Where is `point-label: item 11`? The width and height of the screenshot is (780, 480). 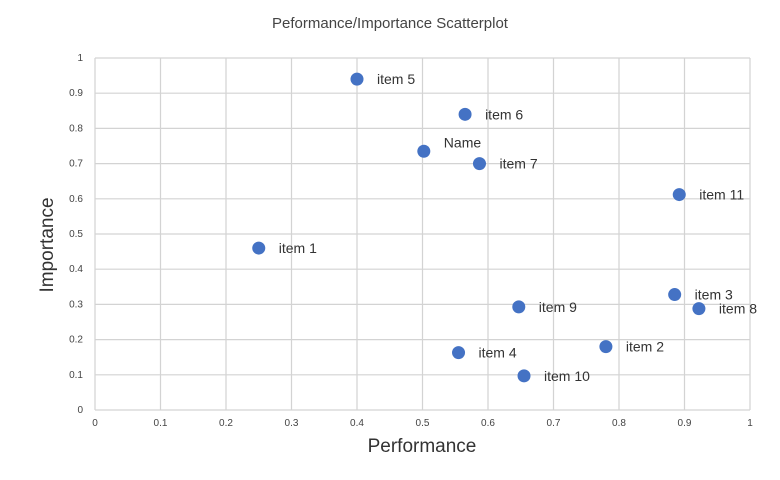
point-label: item 11 is located at coordinates (721, 195).